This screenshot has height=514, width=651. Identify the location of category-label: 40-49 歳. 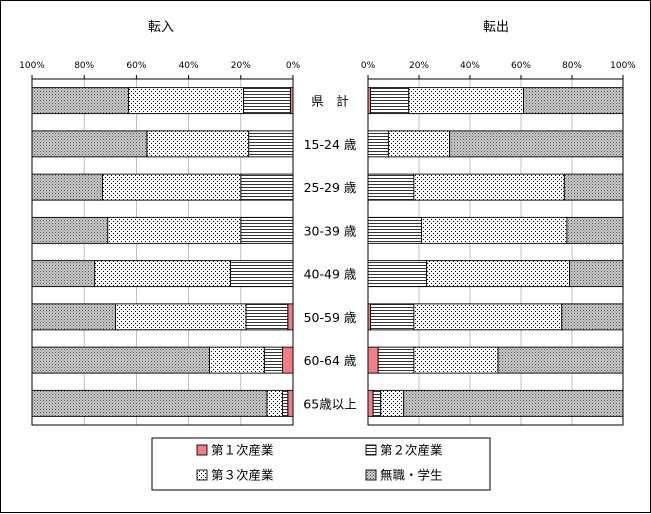
(330, 274).